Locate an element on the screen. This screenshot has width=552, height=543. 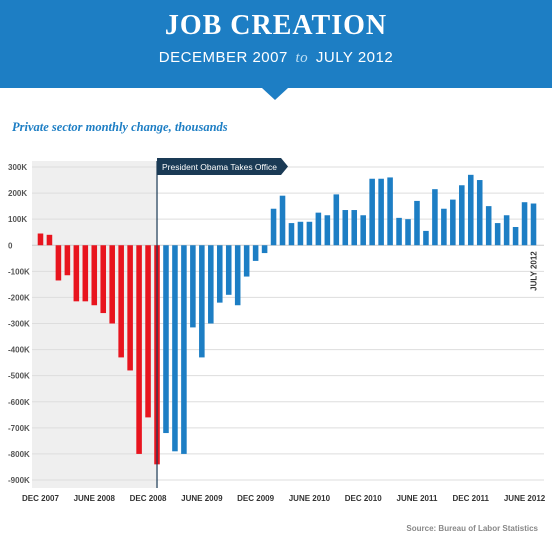
x-tick-label: DEC 2007 is located at coordinates (40, 498).